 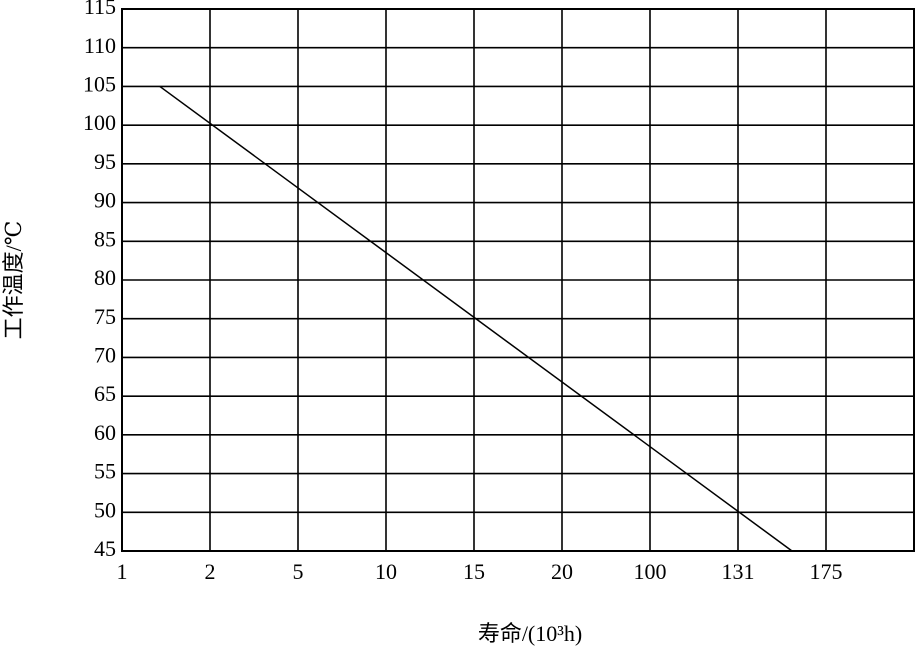 I want to click on y-tick-label: 80, so click(x=105, y=277).